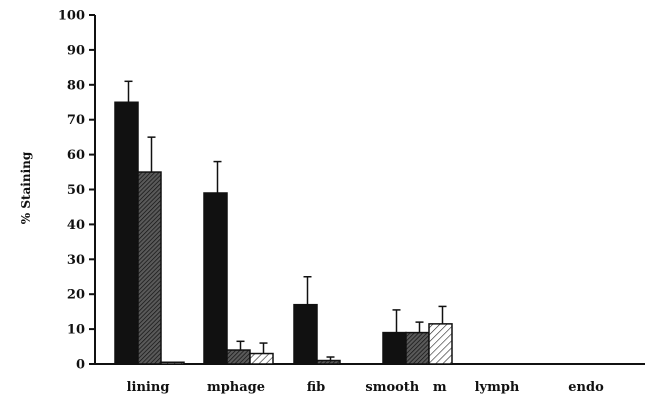 This screenshot has width=647, height=396. I want to click on y-tick-label: 20, so click(76, 295).